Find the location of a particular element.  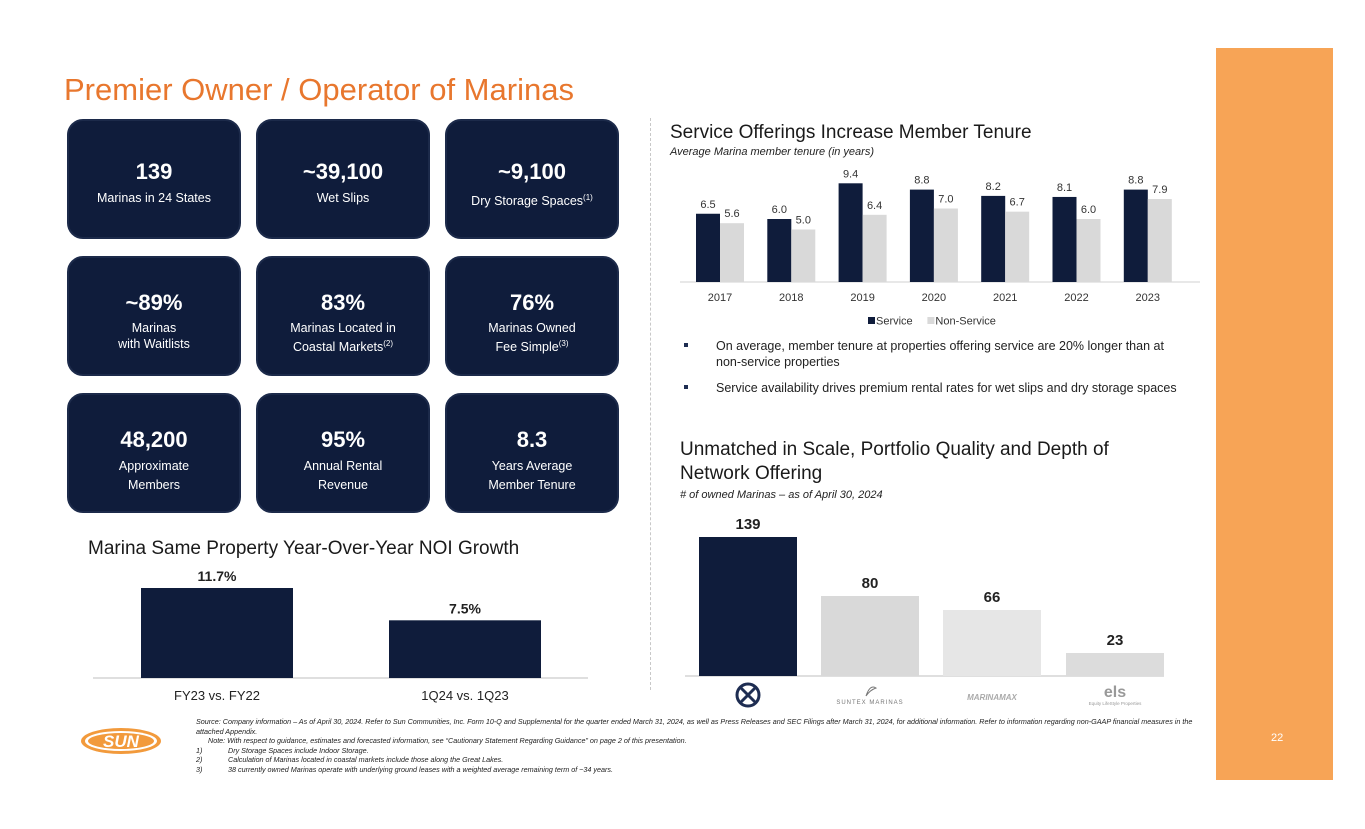

stat-card-tenure: 8.3 Years Average Member Tenure is located at coordinates (532, 453).